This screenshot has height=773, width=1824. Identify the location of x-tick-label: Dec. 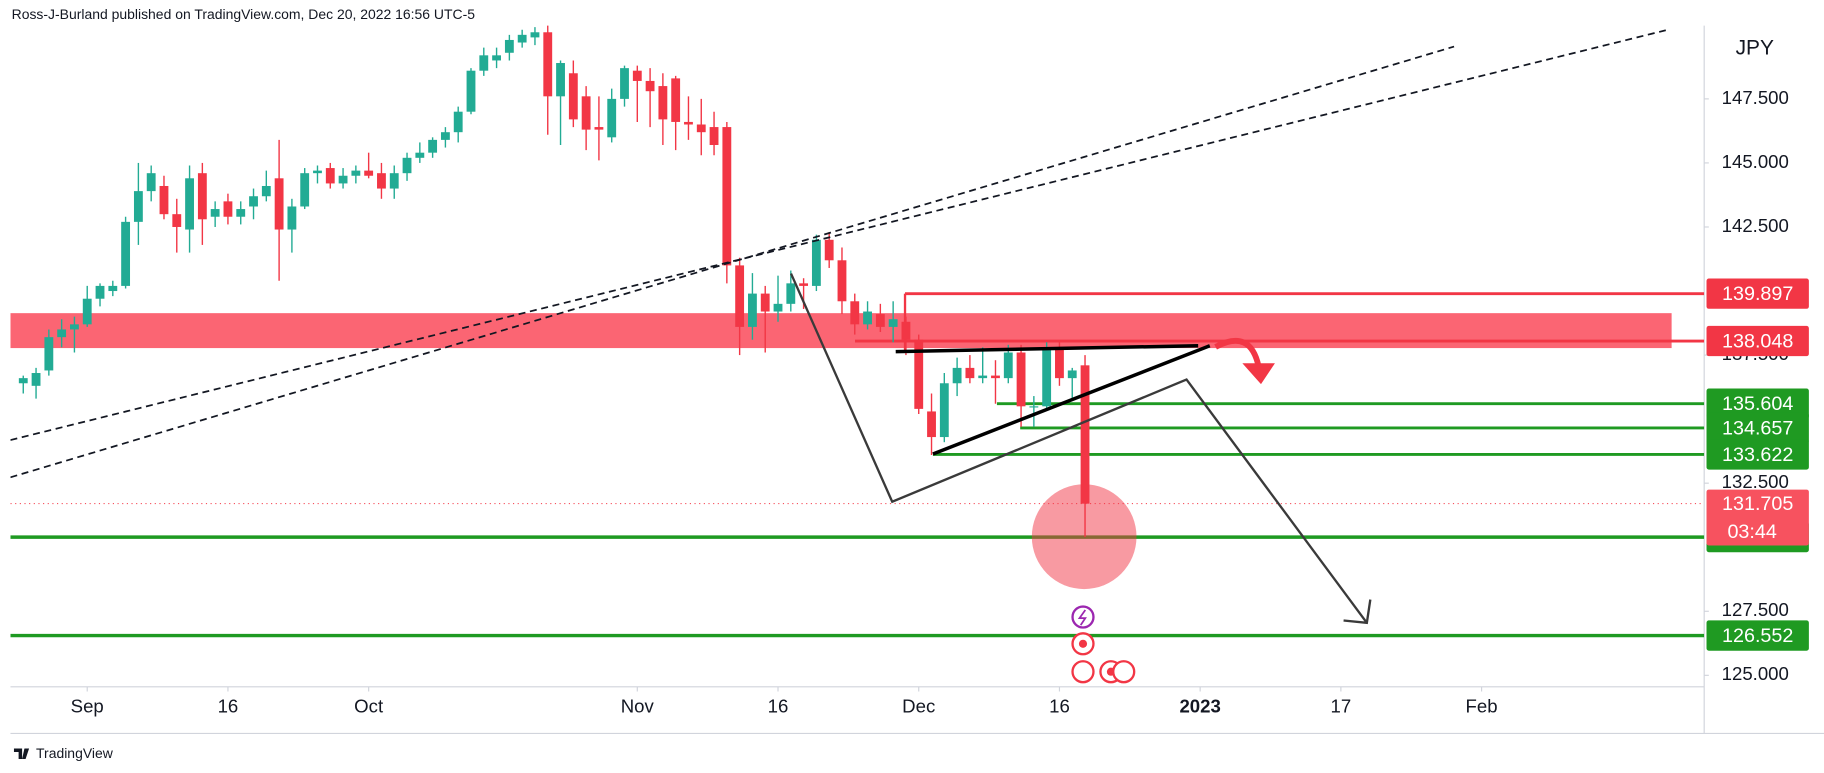
(918, 706).